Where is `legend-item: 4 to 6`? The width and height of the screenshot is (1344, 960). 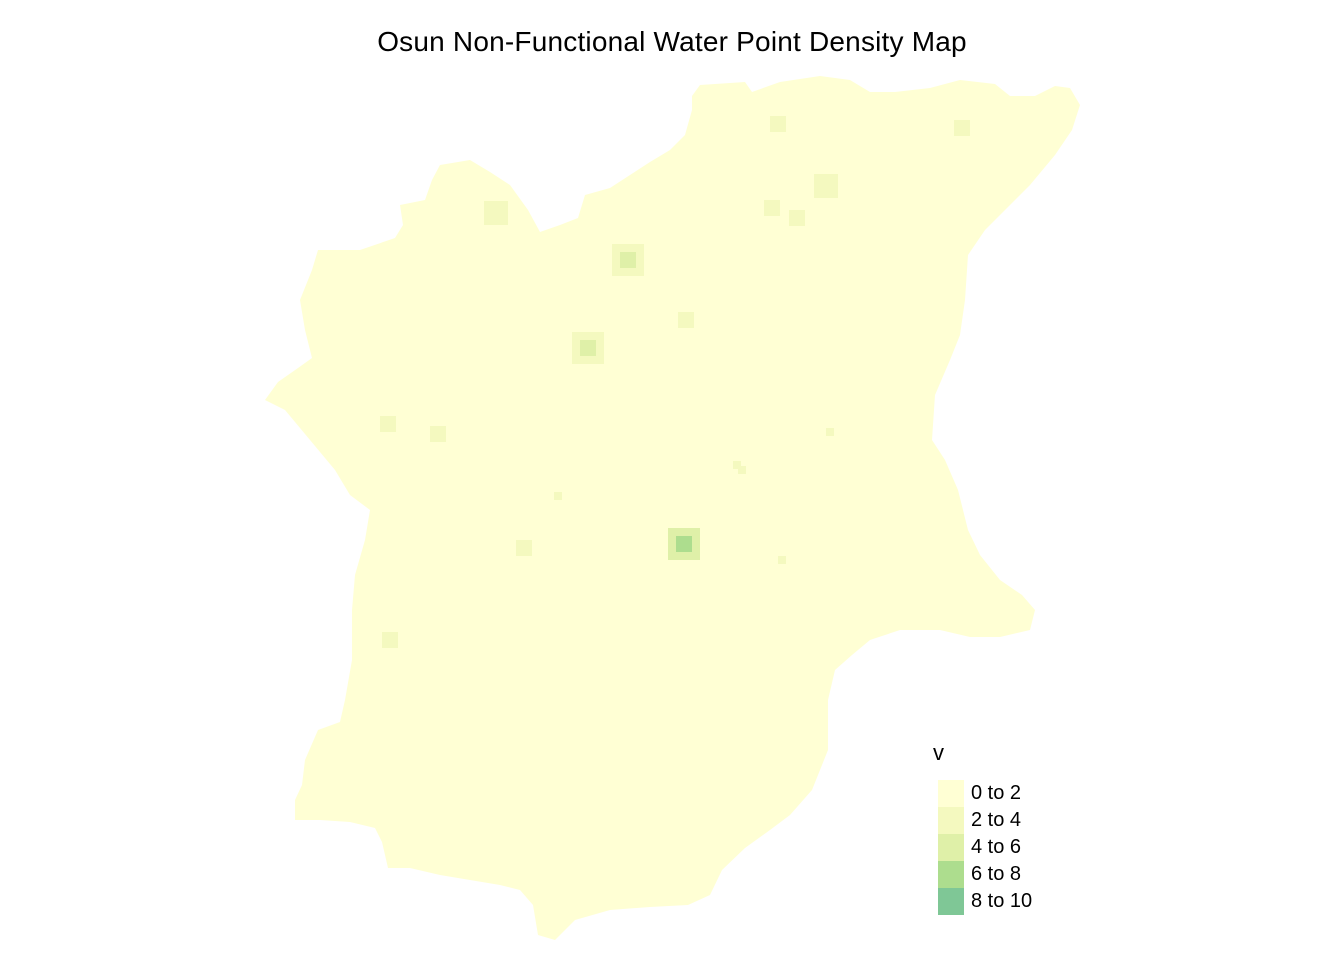 legend-item: 4 to 6 is located at coordinates (1013, 847).